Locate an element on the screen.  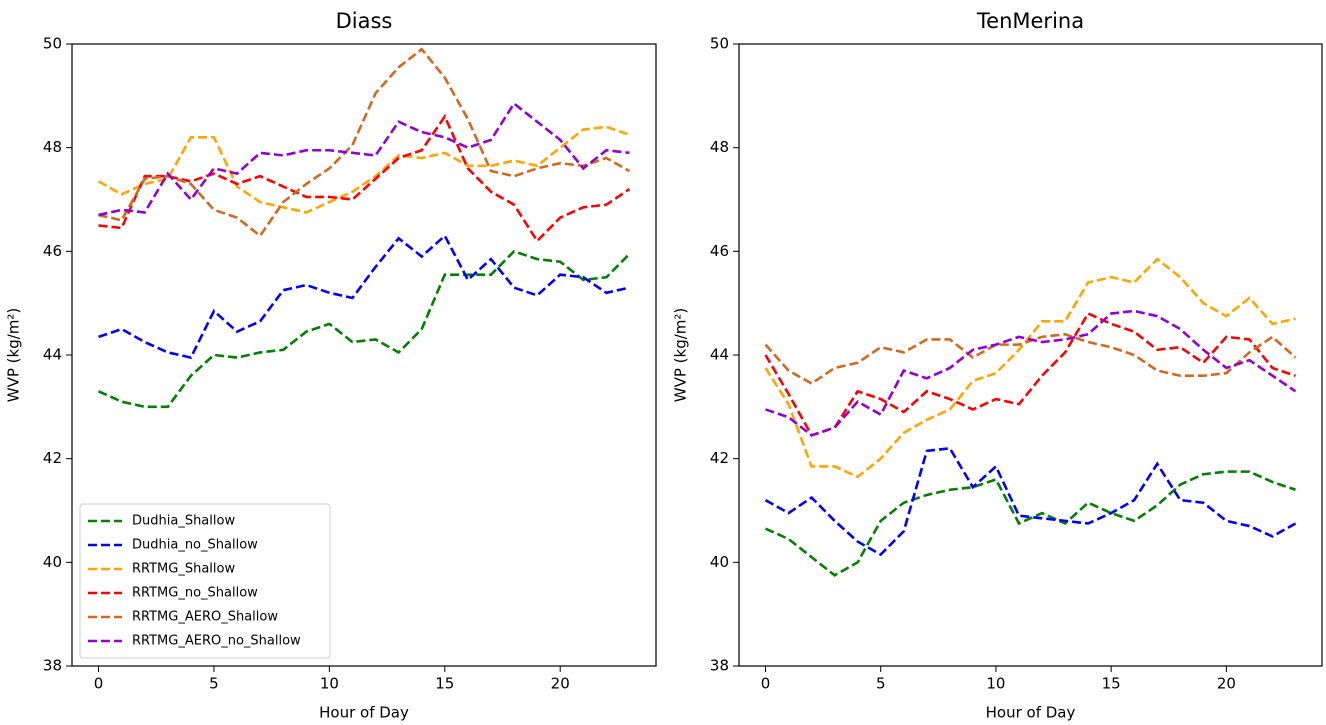
legend-label: Dudhia_no_Shallow is located at coordinates (195, 545).